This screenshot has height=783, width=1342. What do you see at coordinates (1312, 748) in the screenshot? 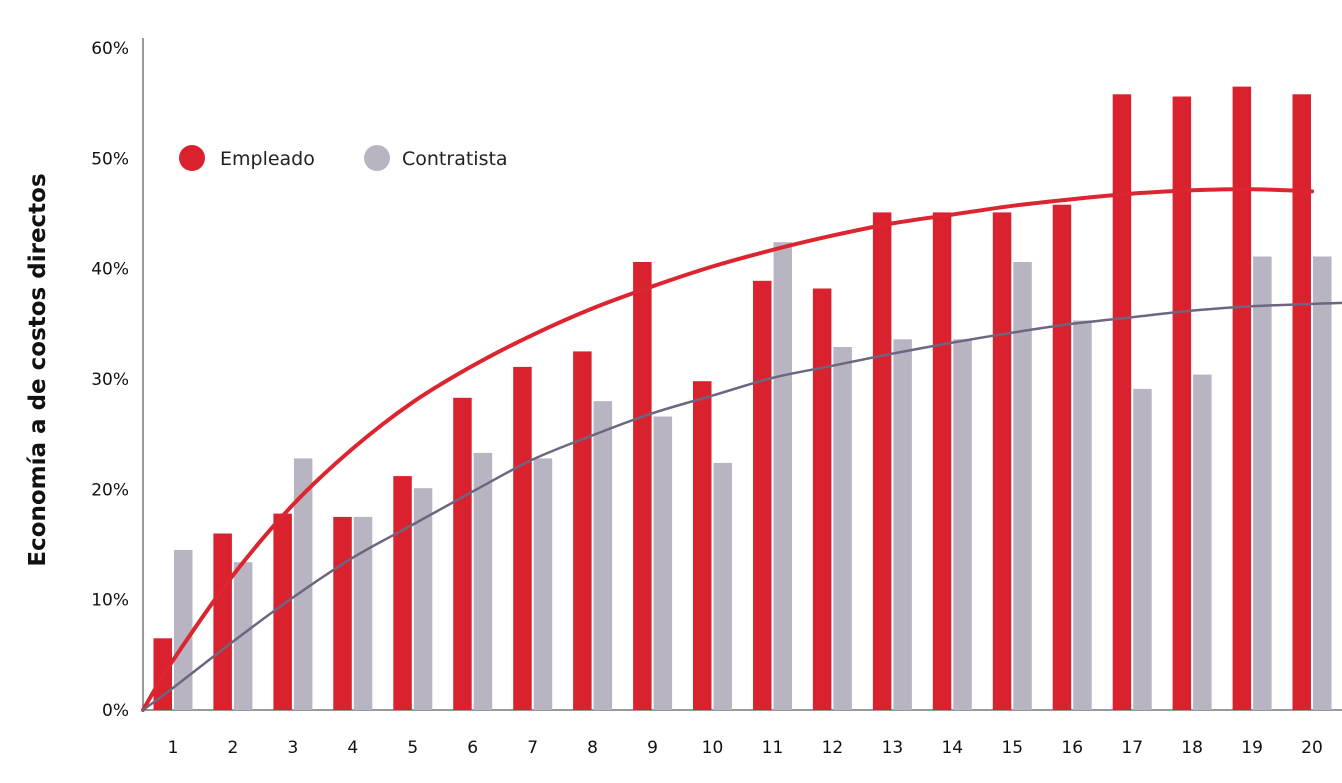
I see `x-tick-label: 20` at bounding box center [1312, 748].